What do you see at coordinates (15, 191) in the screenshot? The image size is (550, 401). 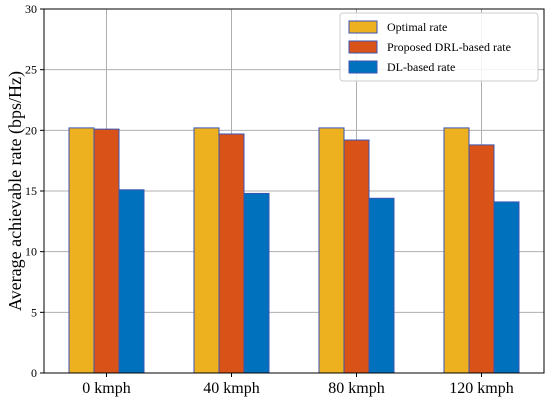 I see `y-axis-title: Average achievable rate (bps/Hz)` at bounding box center [15, 191].